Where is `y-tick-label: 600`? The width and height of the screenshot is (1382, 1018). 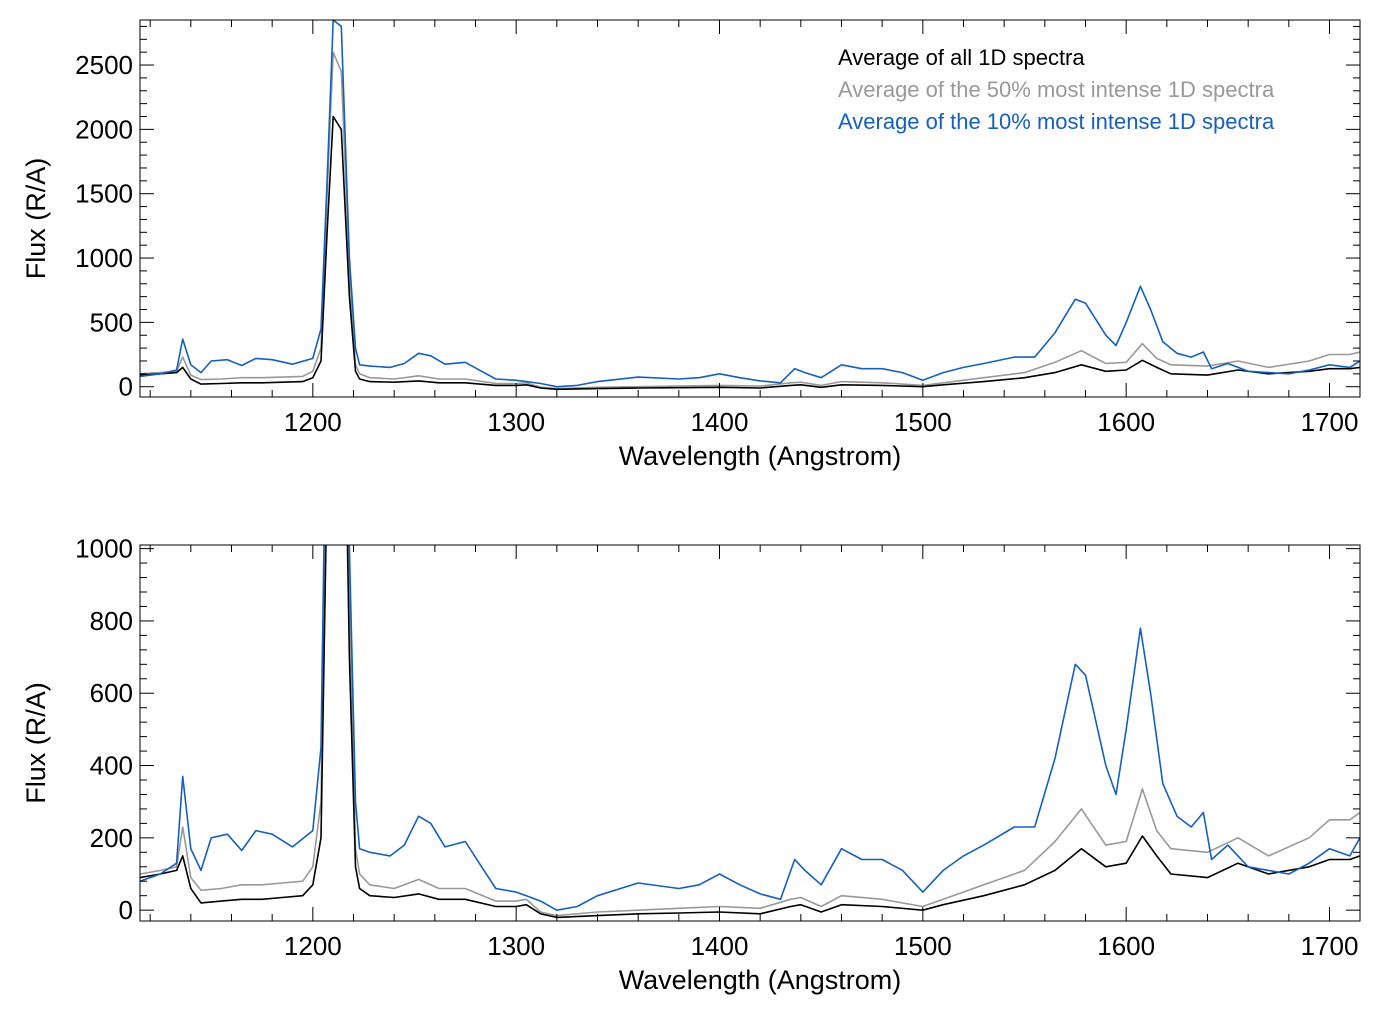 y-tick-label: 600 is located at coordinates (111, 693).